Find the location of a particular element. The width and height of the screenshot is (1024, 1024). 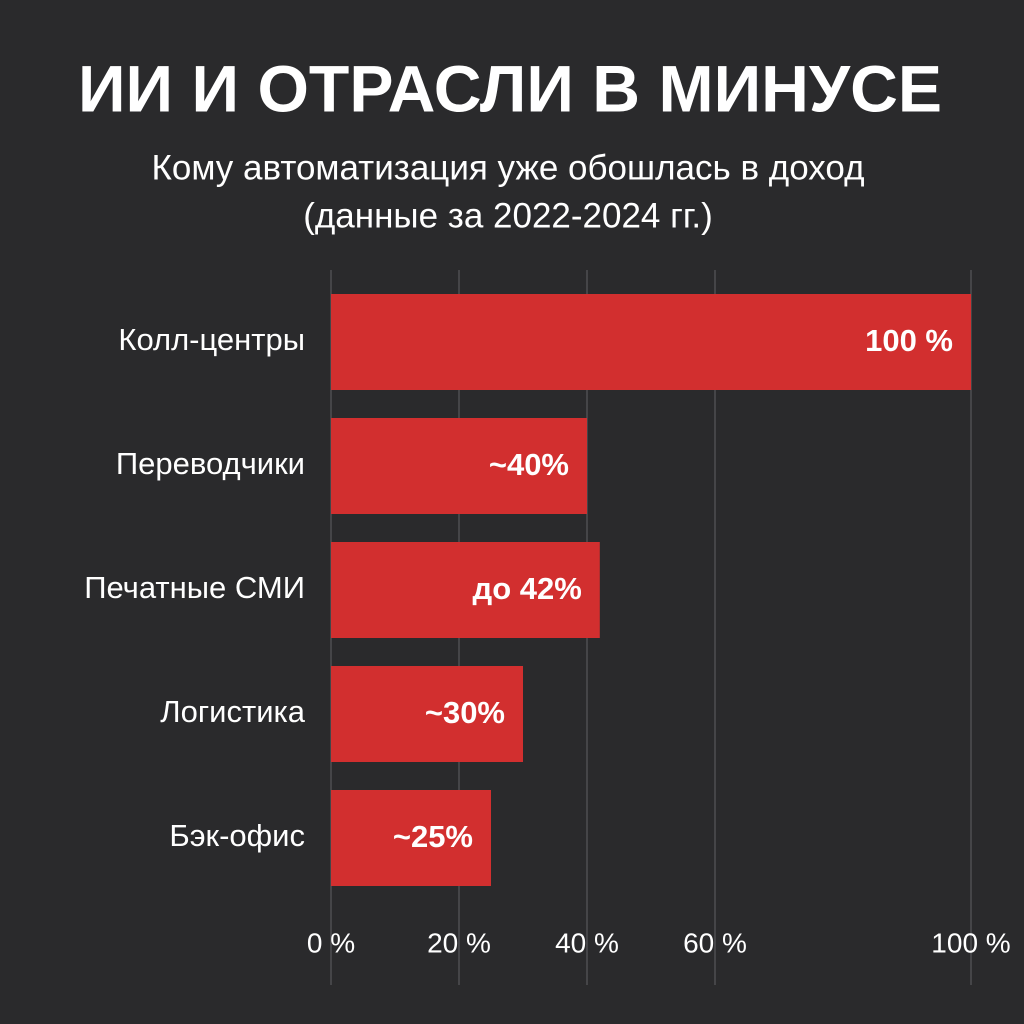

value-label: ~25% is located at coordinates (433, 836).